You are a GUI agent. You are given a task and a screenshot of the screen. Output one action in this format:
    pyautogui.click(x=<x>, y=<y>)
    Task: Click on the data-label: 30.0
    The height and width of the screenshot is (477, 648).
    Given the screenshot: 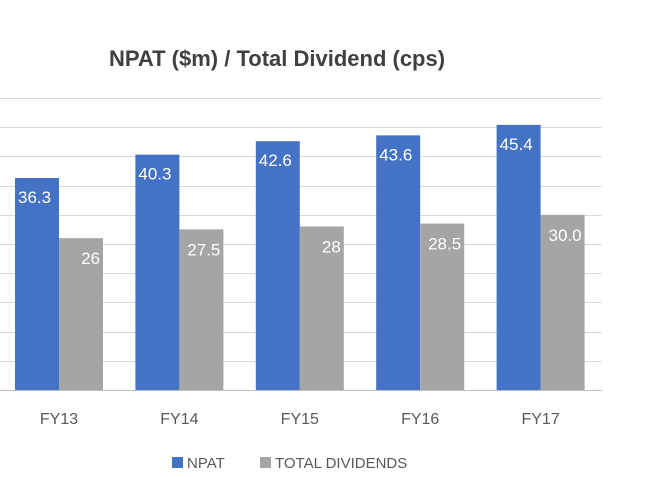 What is the action you would take?
    pyautogui.click(x=565, y=235)
    